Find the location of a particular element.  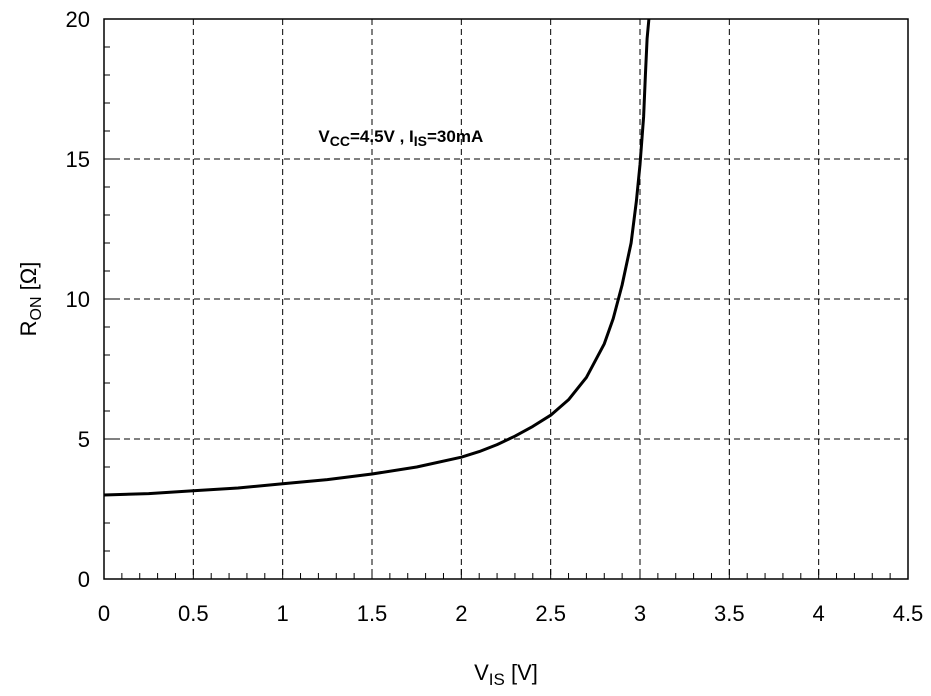

y-tick-label: 15 is located at coordinates (78, 159).